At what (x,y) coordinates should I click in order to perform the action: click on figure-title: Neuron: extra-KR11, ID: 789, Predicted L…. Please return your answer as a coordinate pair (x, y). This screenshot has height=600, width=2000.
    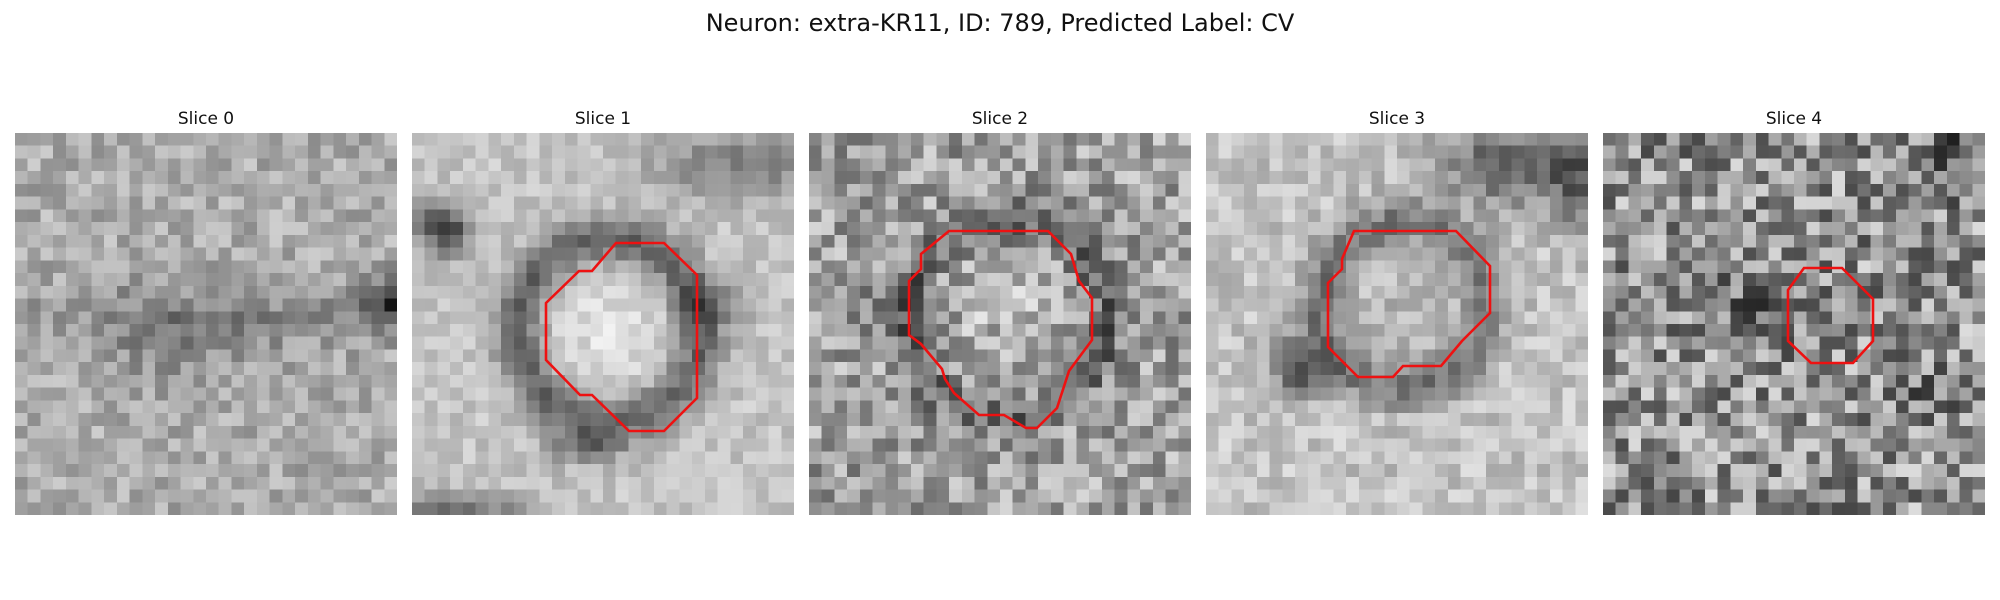
    Looking at the image, I should click on (1000, 23).